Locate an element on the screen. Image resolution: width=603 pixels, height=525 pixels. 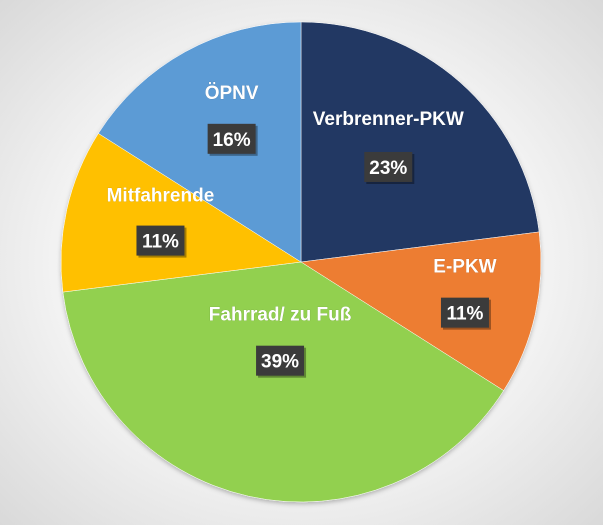
category-label-fahrrad-zu-fuss: Fahrrad/ zu Fuß is located at coordinates (280, 315).